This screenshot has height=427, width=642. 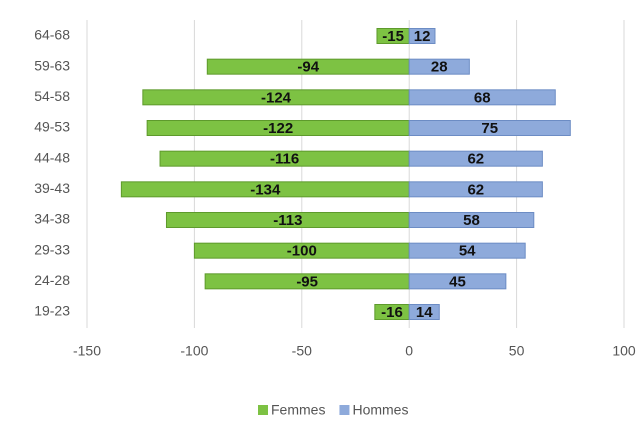 I want to click on data-label: -116, so click(x=284, y=159).